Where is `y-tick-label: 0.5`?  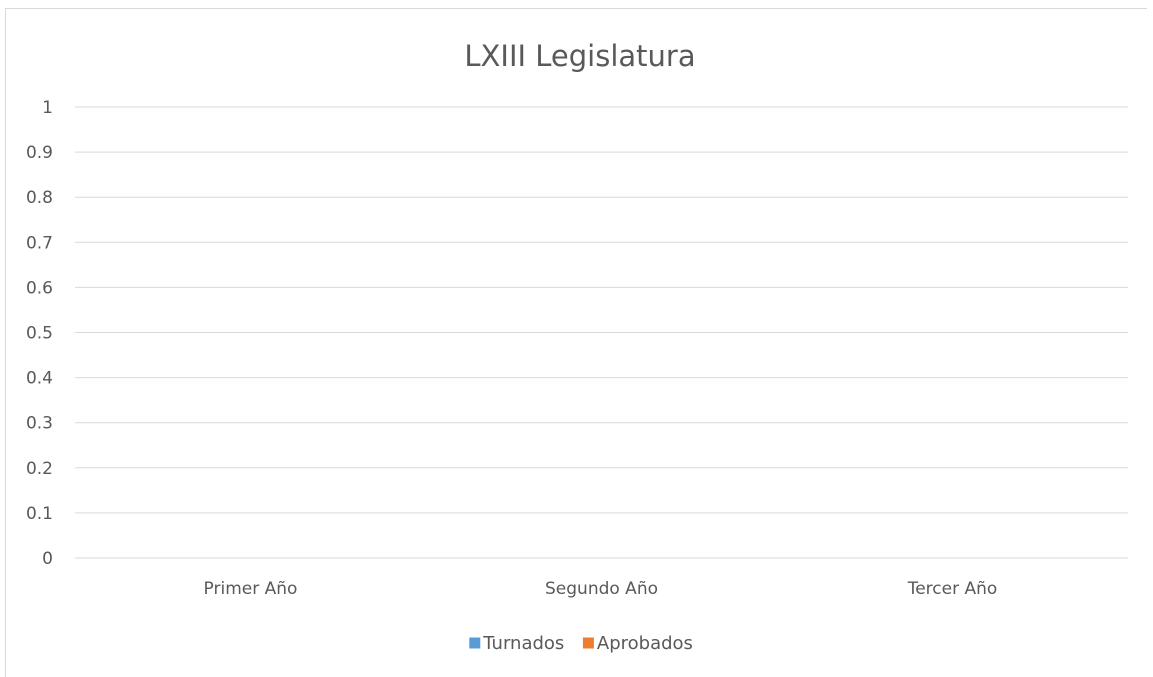 y-tick-label: 0.5 is located at coordinates (39, 334).